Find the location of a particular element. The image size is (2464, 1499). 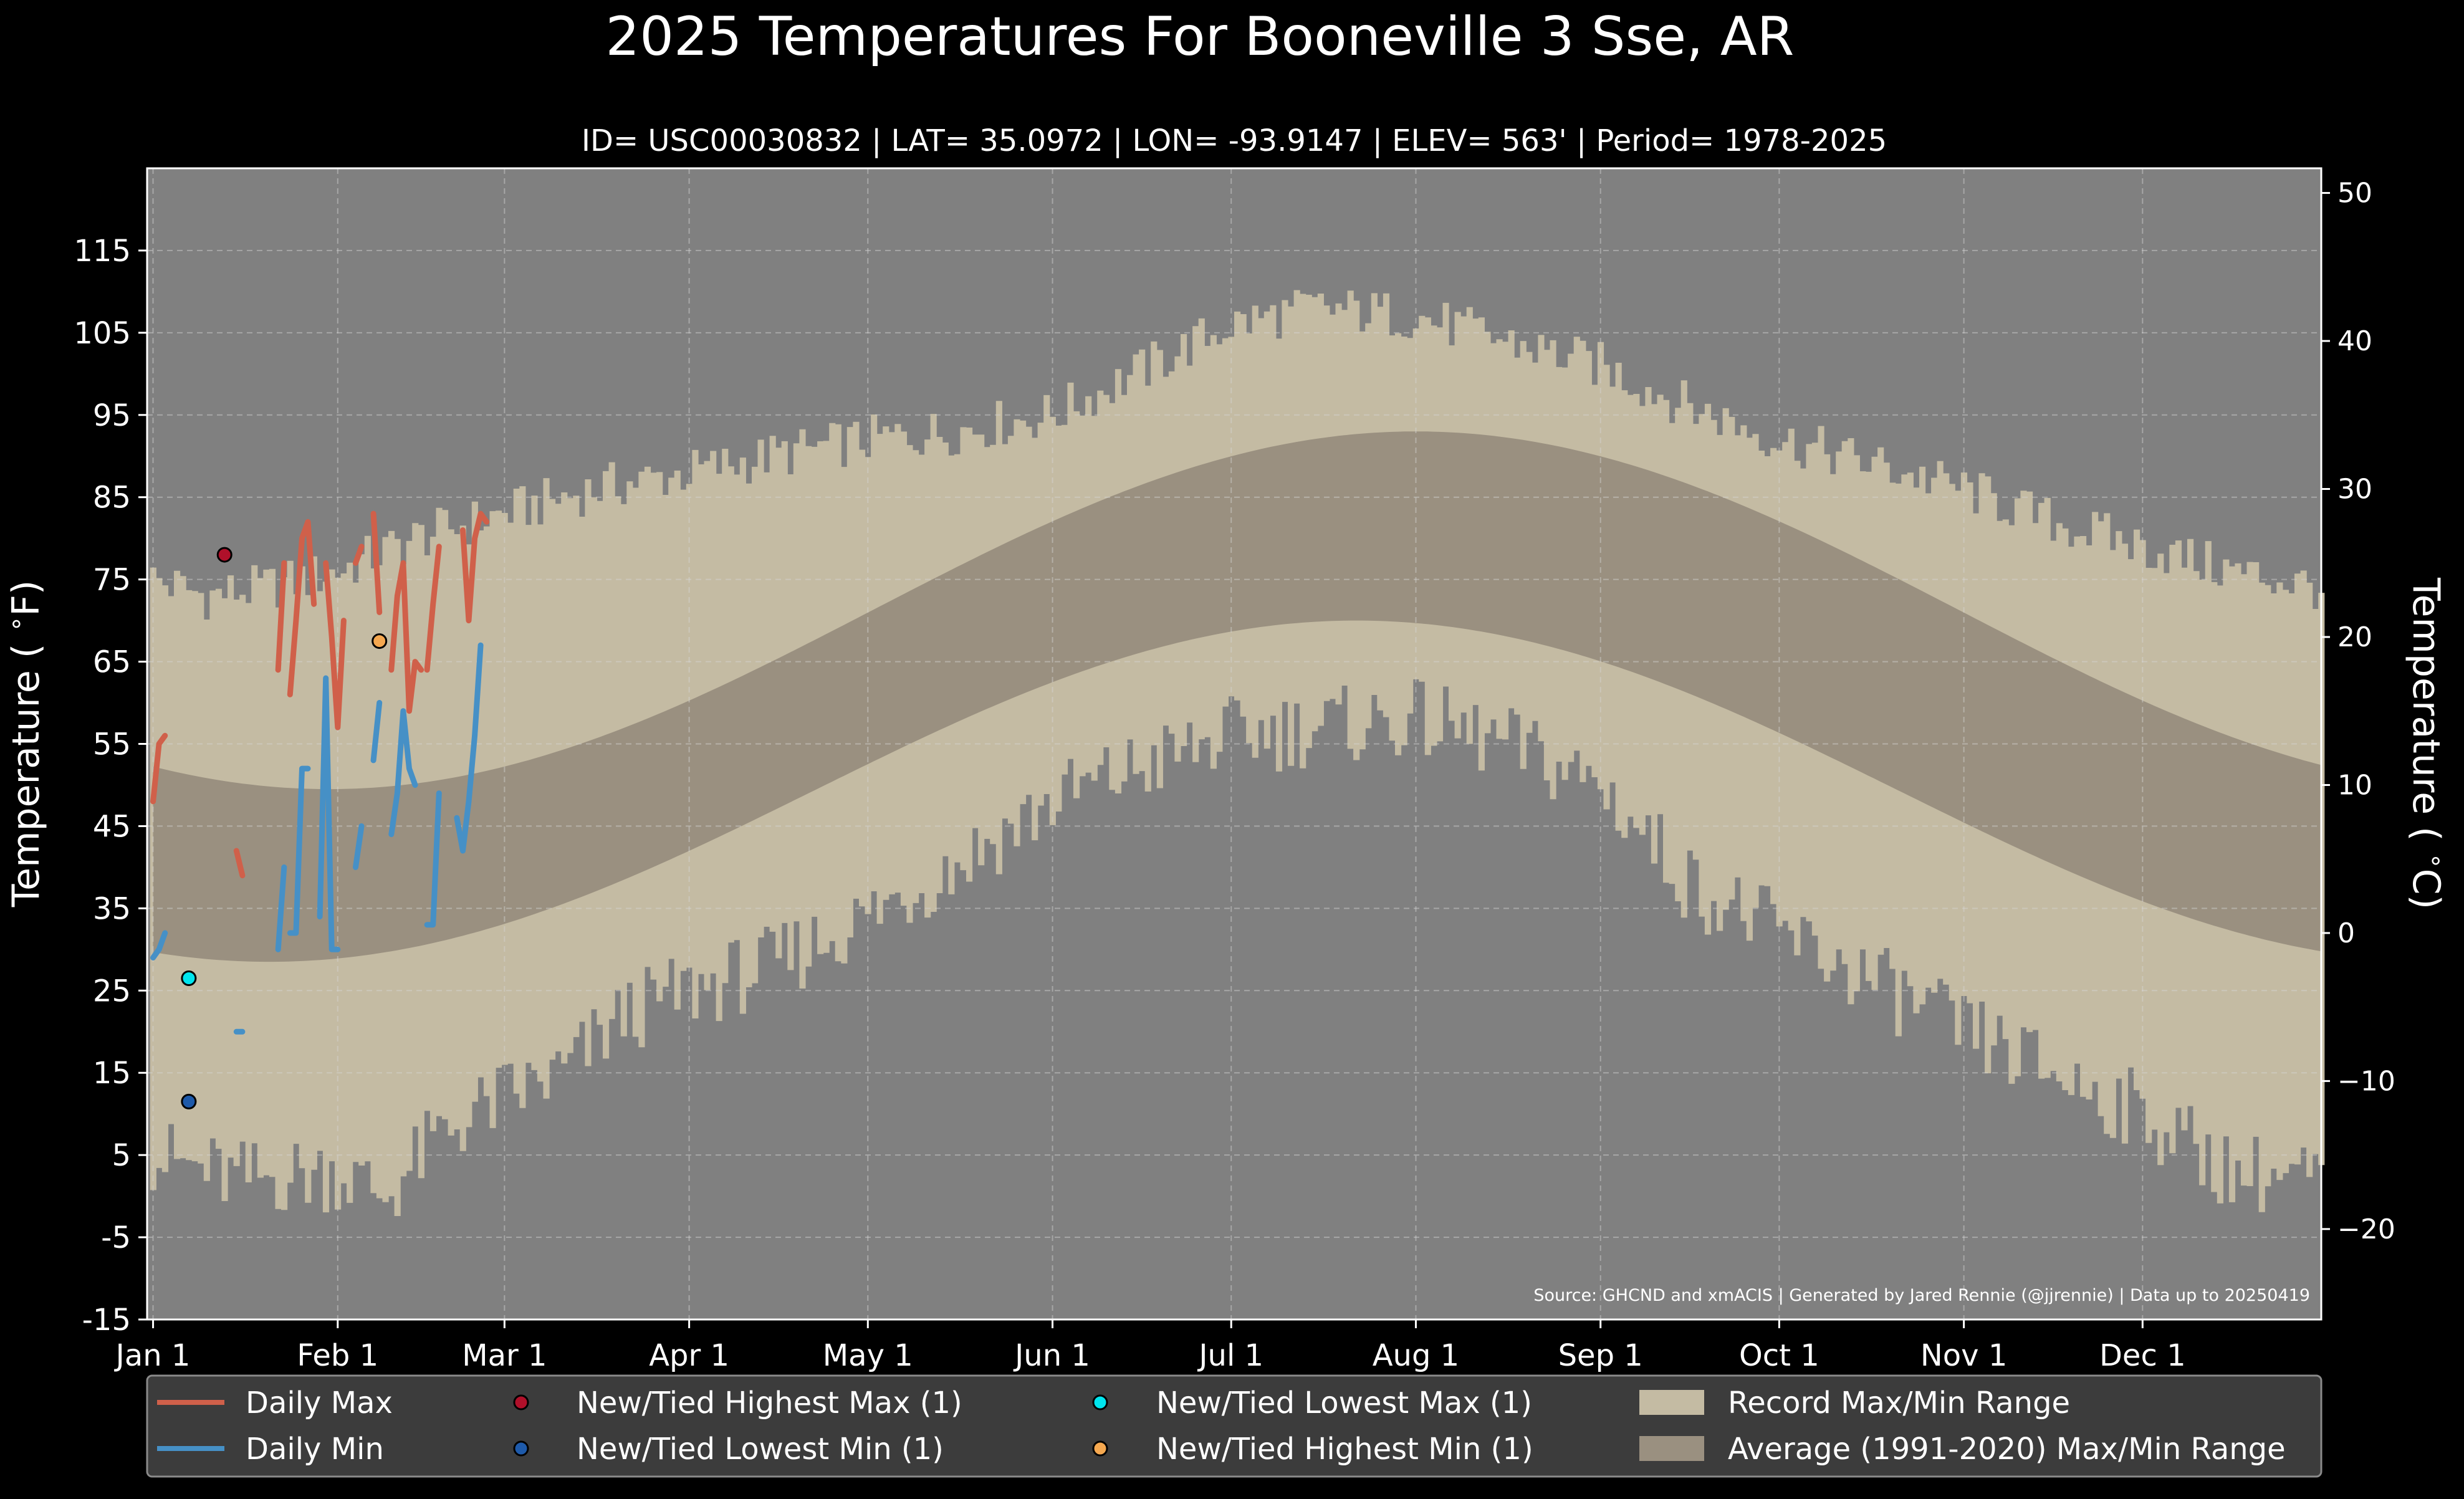

new-tied-highest-max-1-marker is located at coordinates (224, 555).